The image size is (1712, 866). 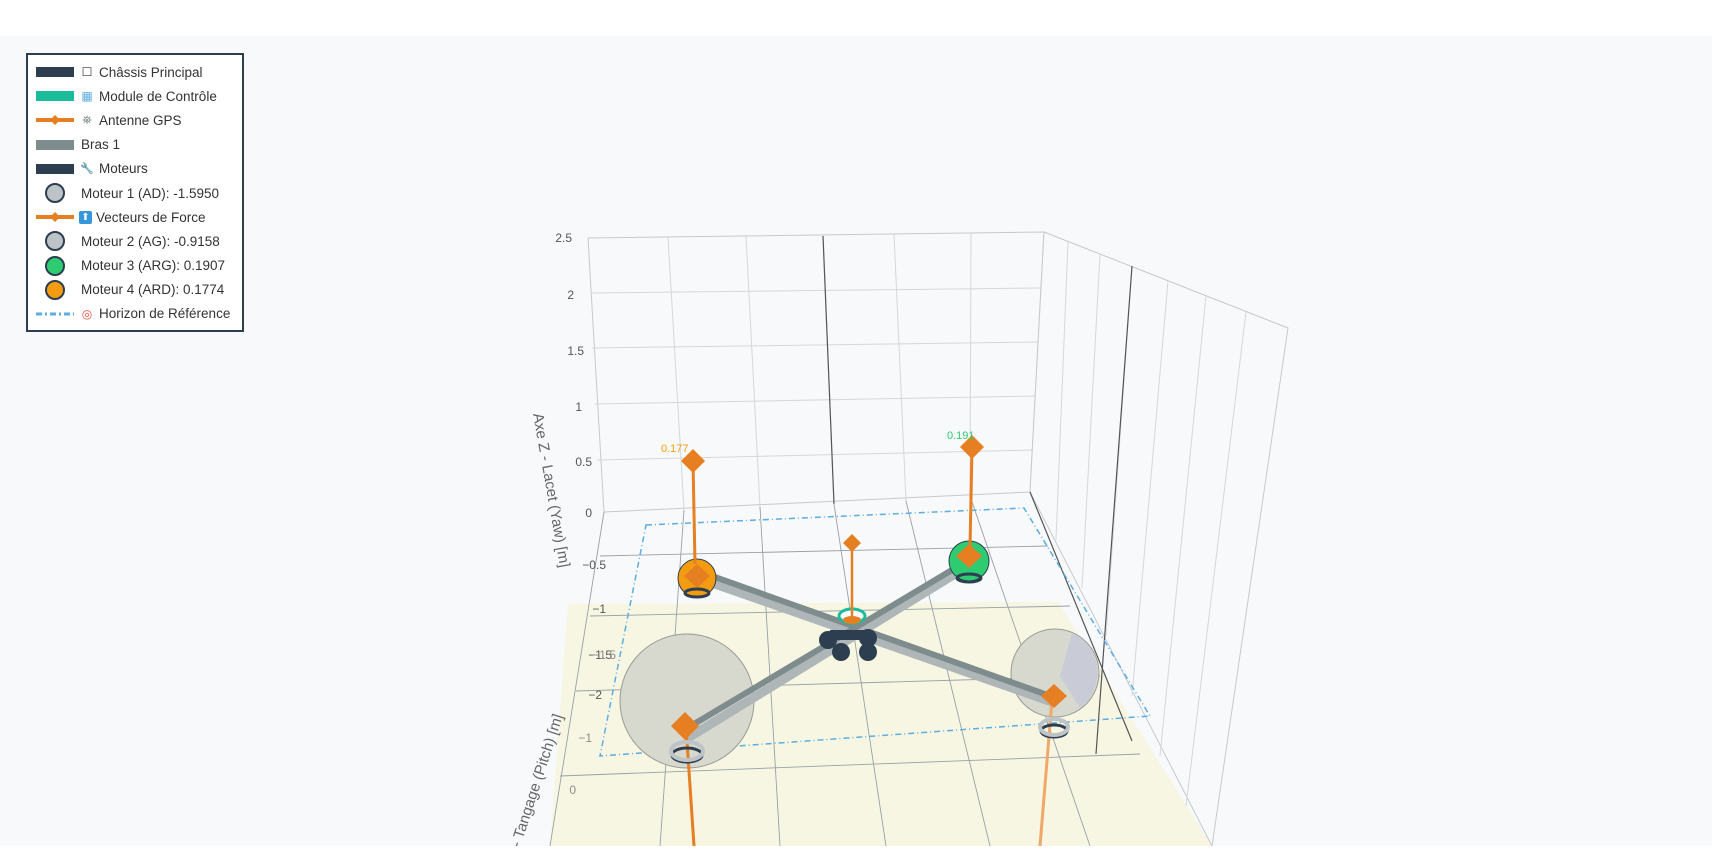 I want to click on legend-item: Moteur 3 (ARG): 0.1907, so click(x=135, y=266).